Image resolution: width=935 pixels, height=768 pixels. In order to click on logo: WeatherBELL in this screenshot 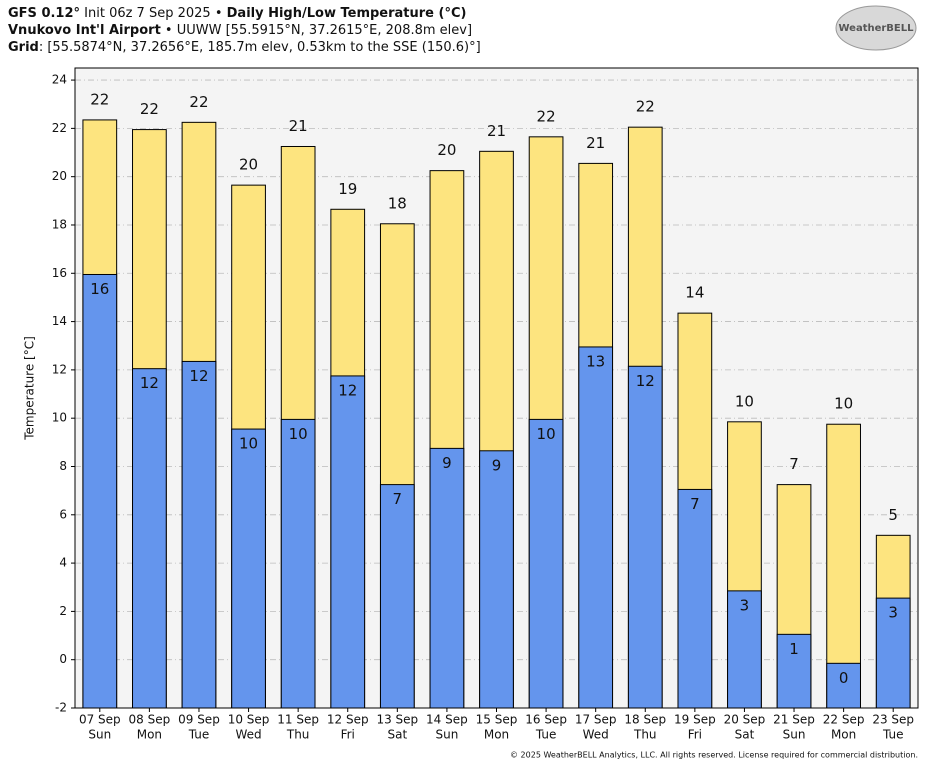, I will do `click(876, 28)`.